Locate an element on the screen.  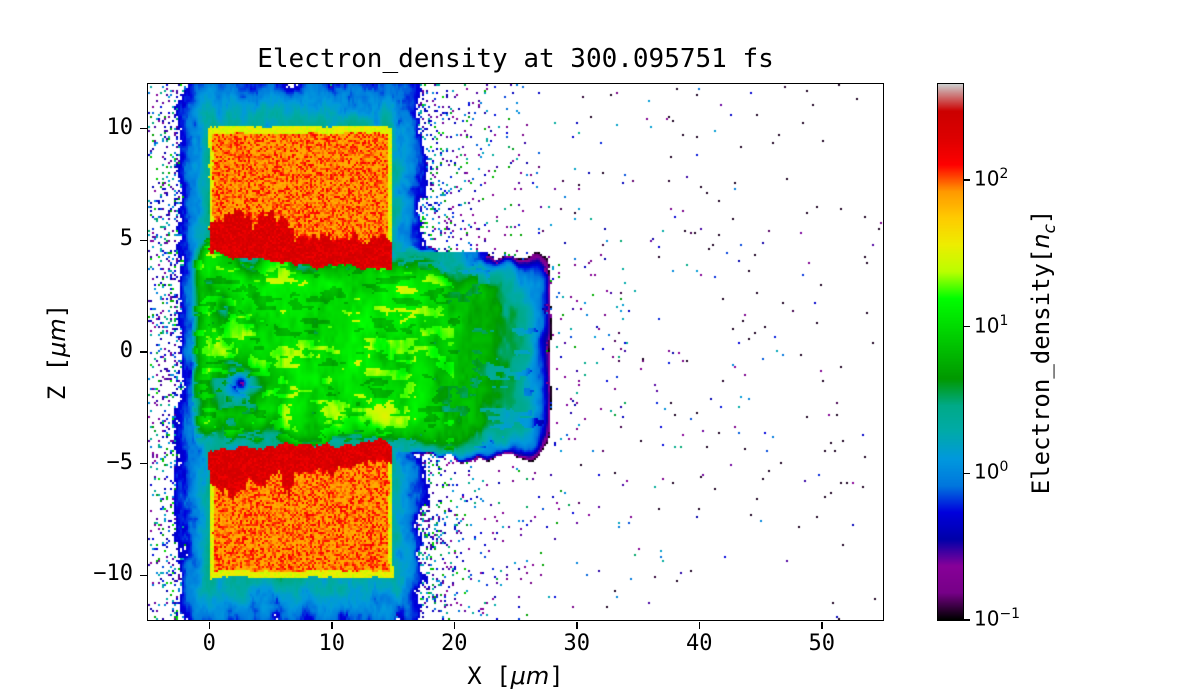
colorbar-label-close: ] is located at coordinates (1041, 217).